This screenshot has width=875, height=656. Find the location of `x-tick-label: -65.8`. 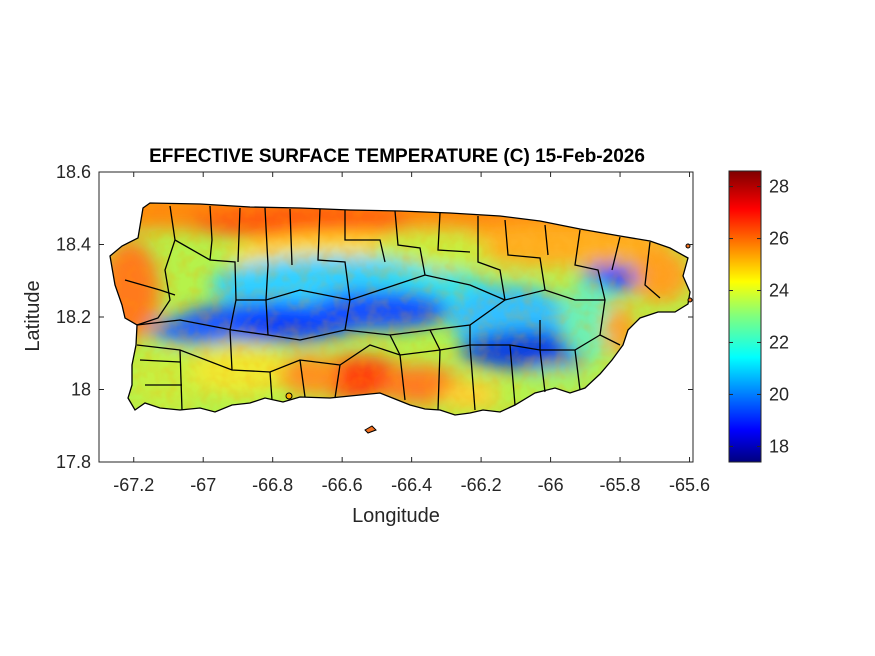

x-tick-label: -65.8 is located at coordinates (620, 485).